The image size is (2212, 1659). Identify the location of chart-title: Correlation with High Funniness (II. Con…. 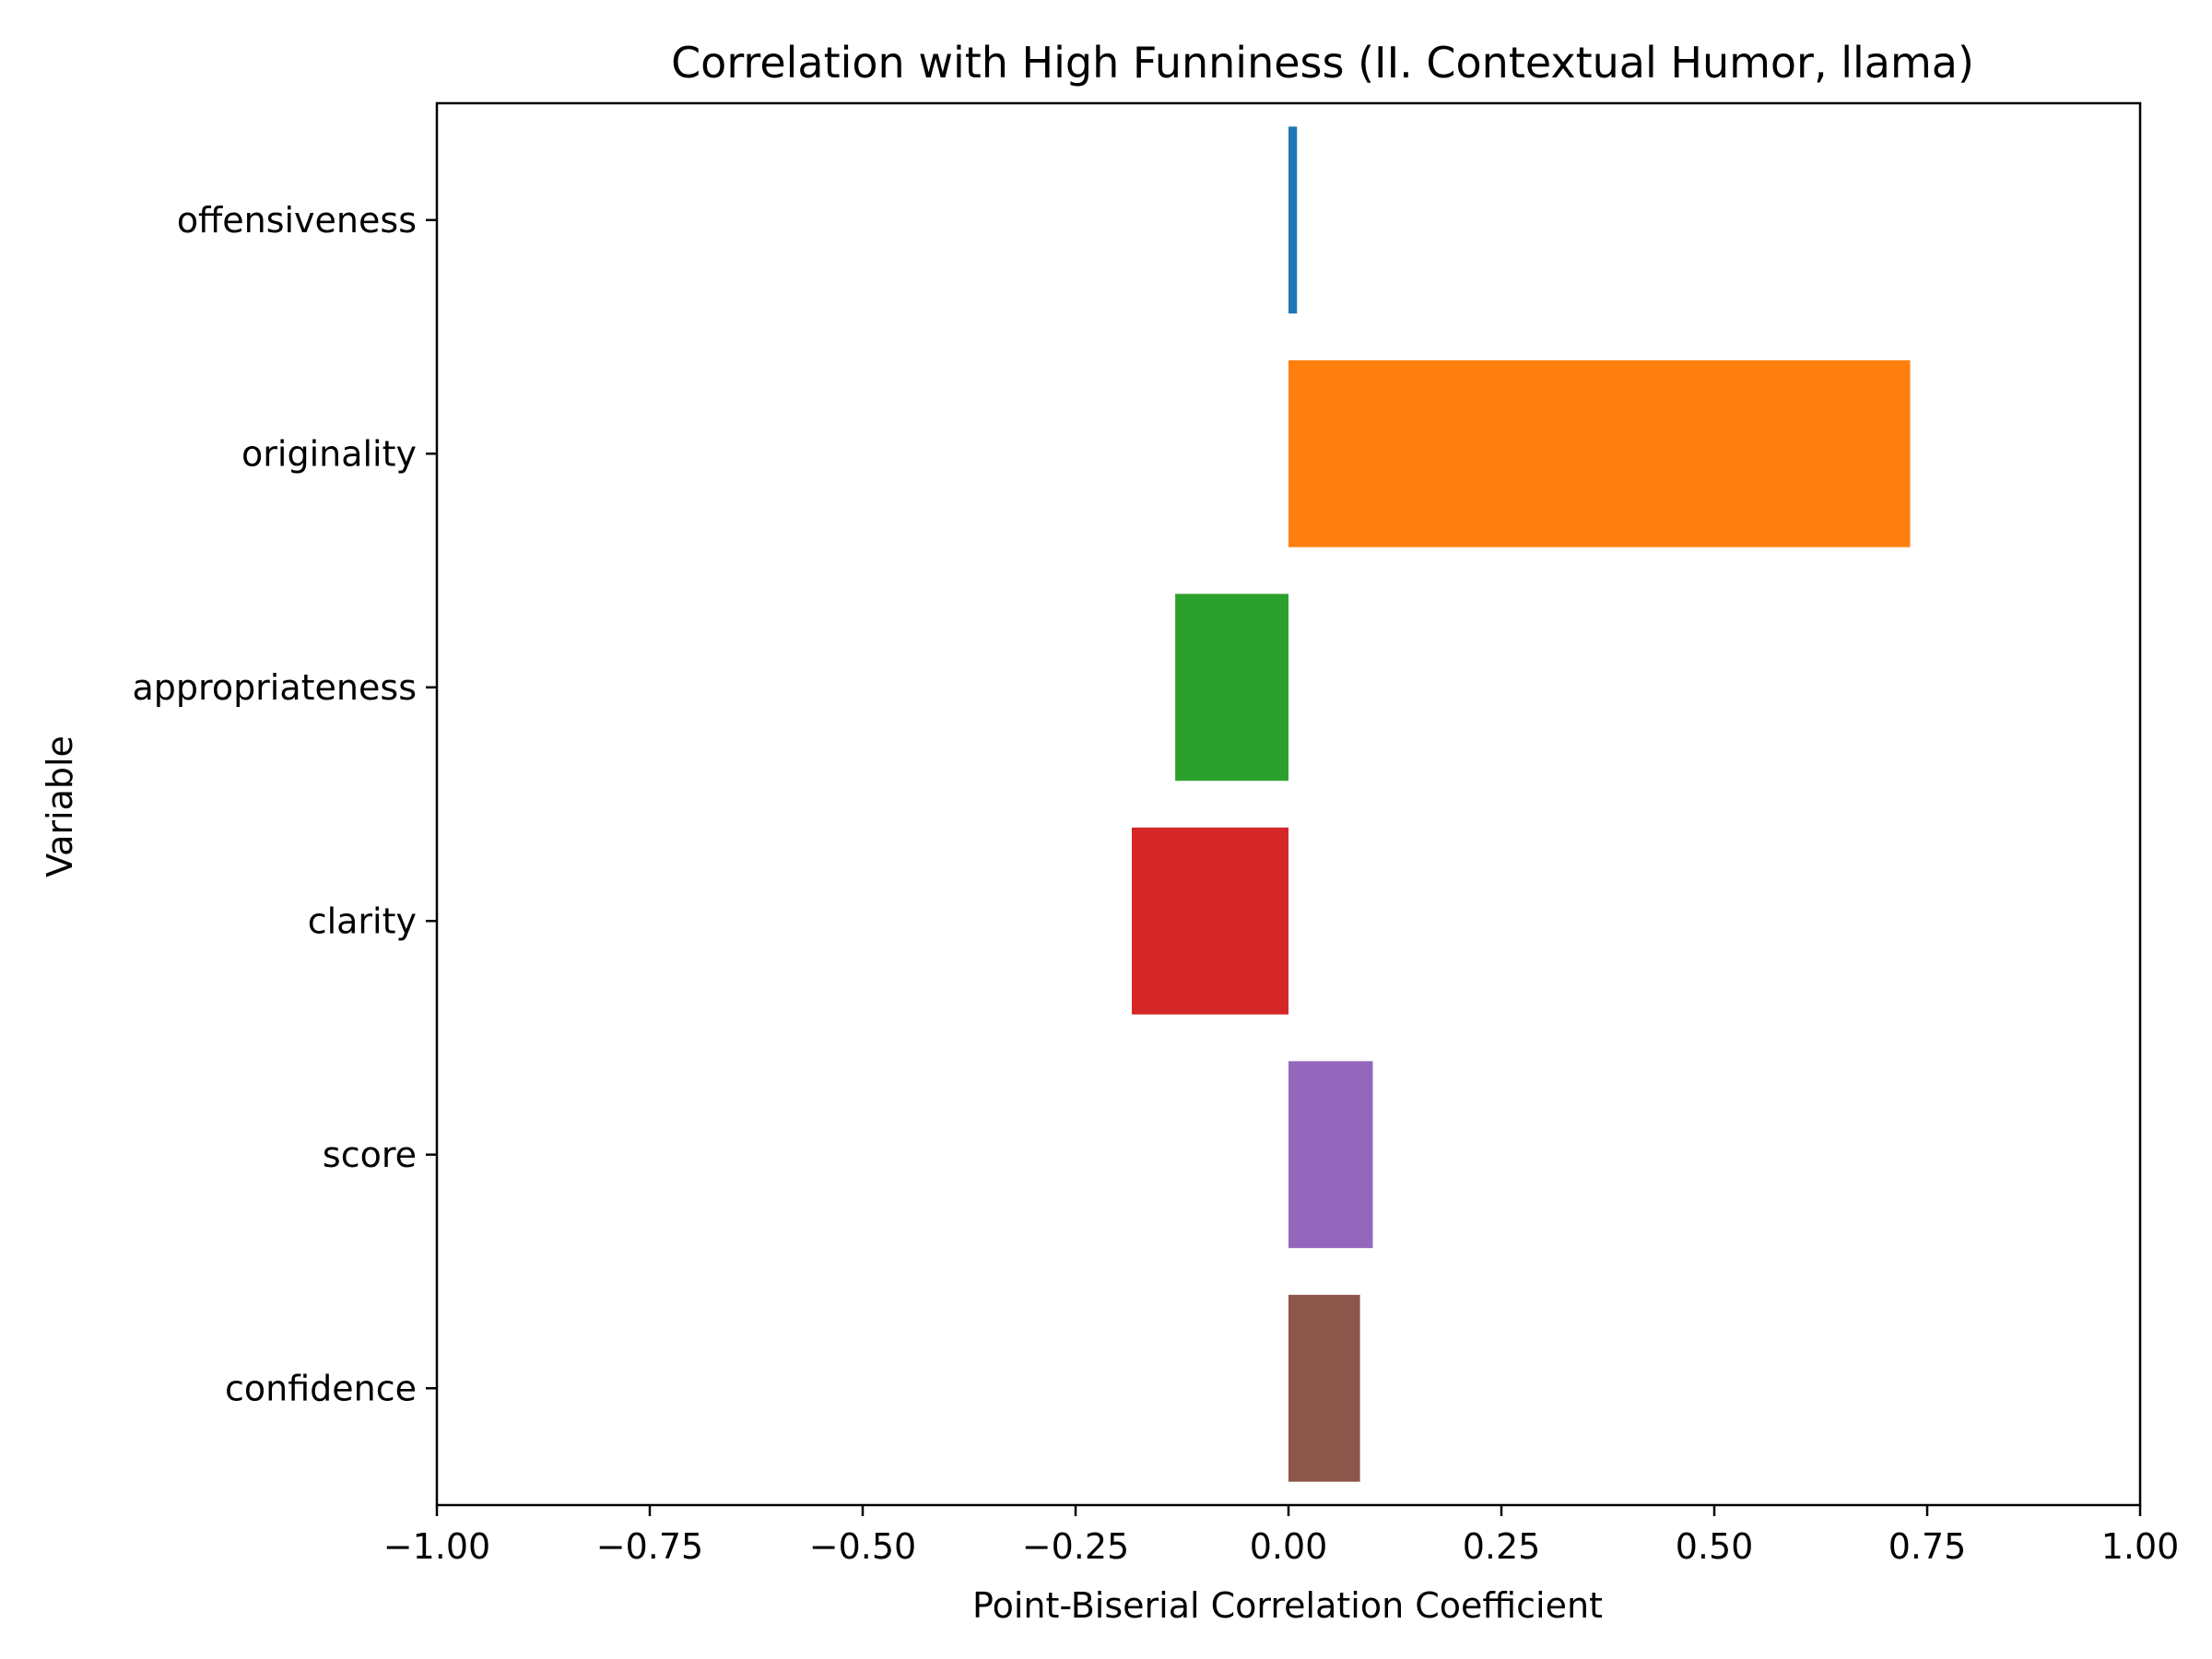
(1322, 63).